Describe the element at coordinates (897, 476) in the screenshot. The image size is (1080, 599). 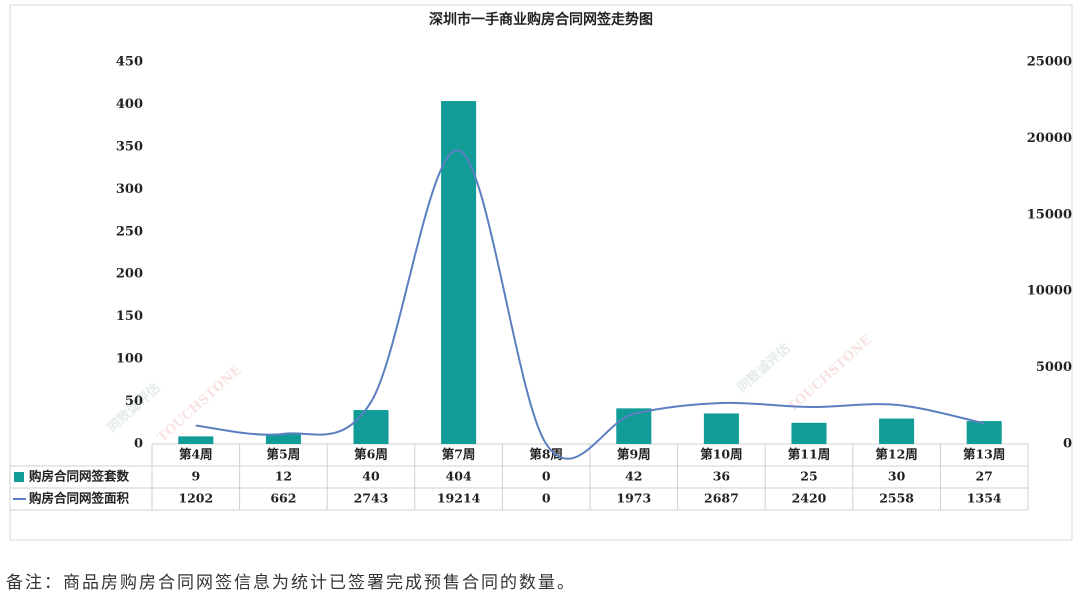
I see `table-value: 30` at that location.